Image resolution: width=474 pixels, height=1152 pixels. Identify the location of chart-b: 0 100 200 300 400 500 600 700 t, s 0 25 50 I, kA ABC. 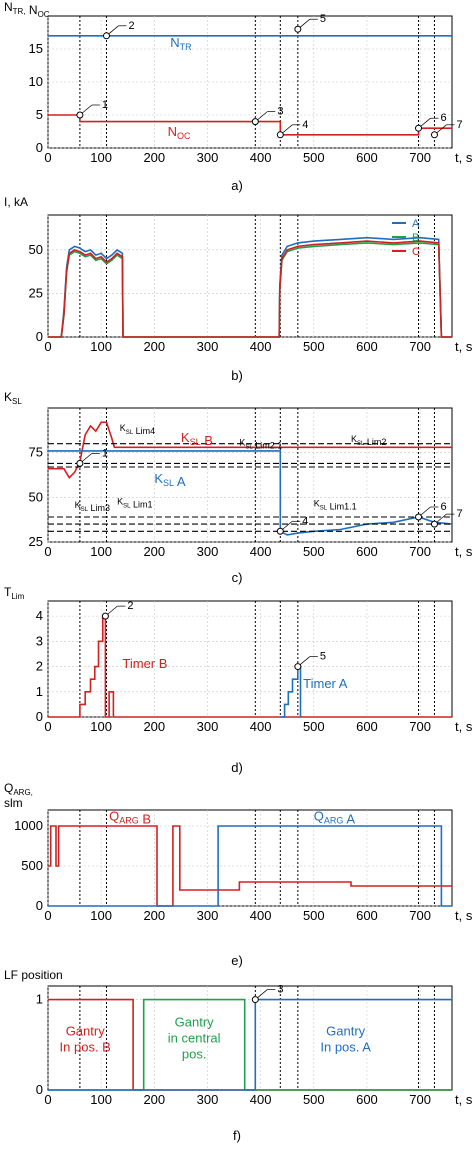
(238, 274).